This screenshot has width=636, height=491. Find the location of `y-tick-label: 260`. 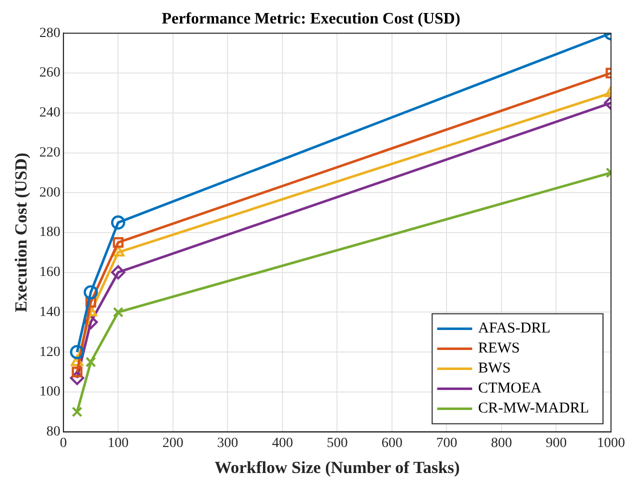

y-tick-label: 260 is located at coordinates (49, 73).